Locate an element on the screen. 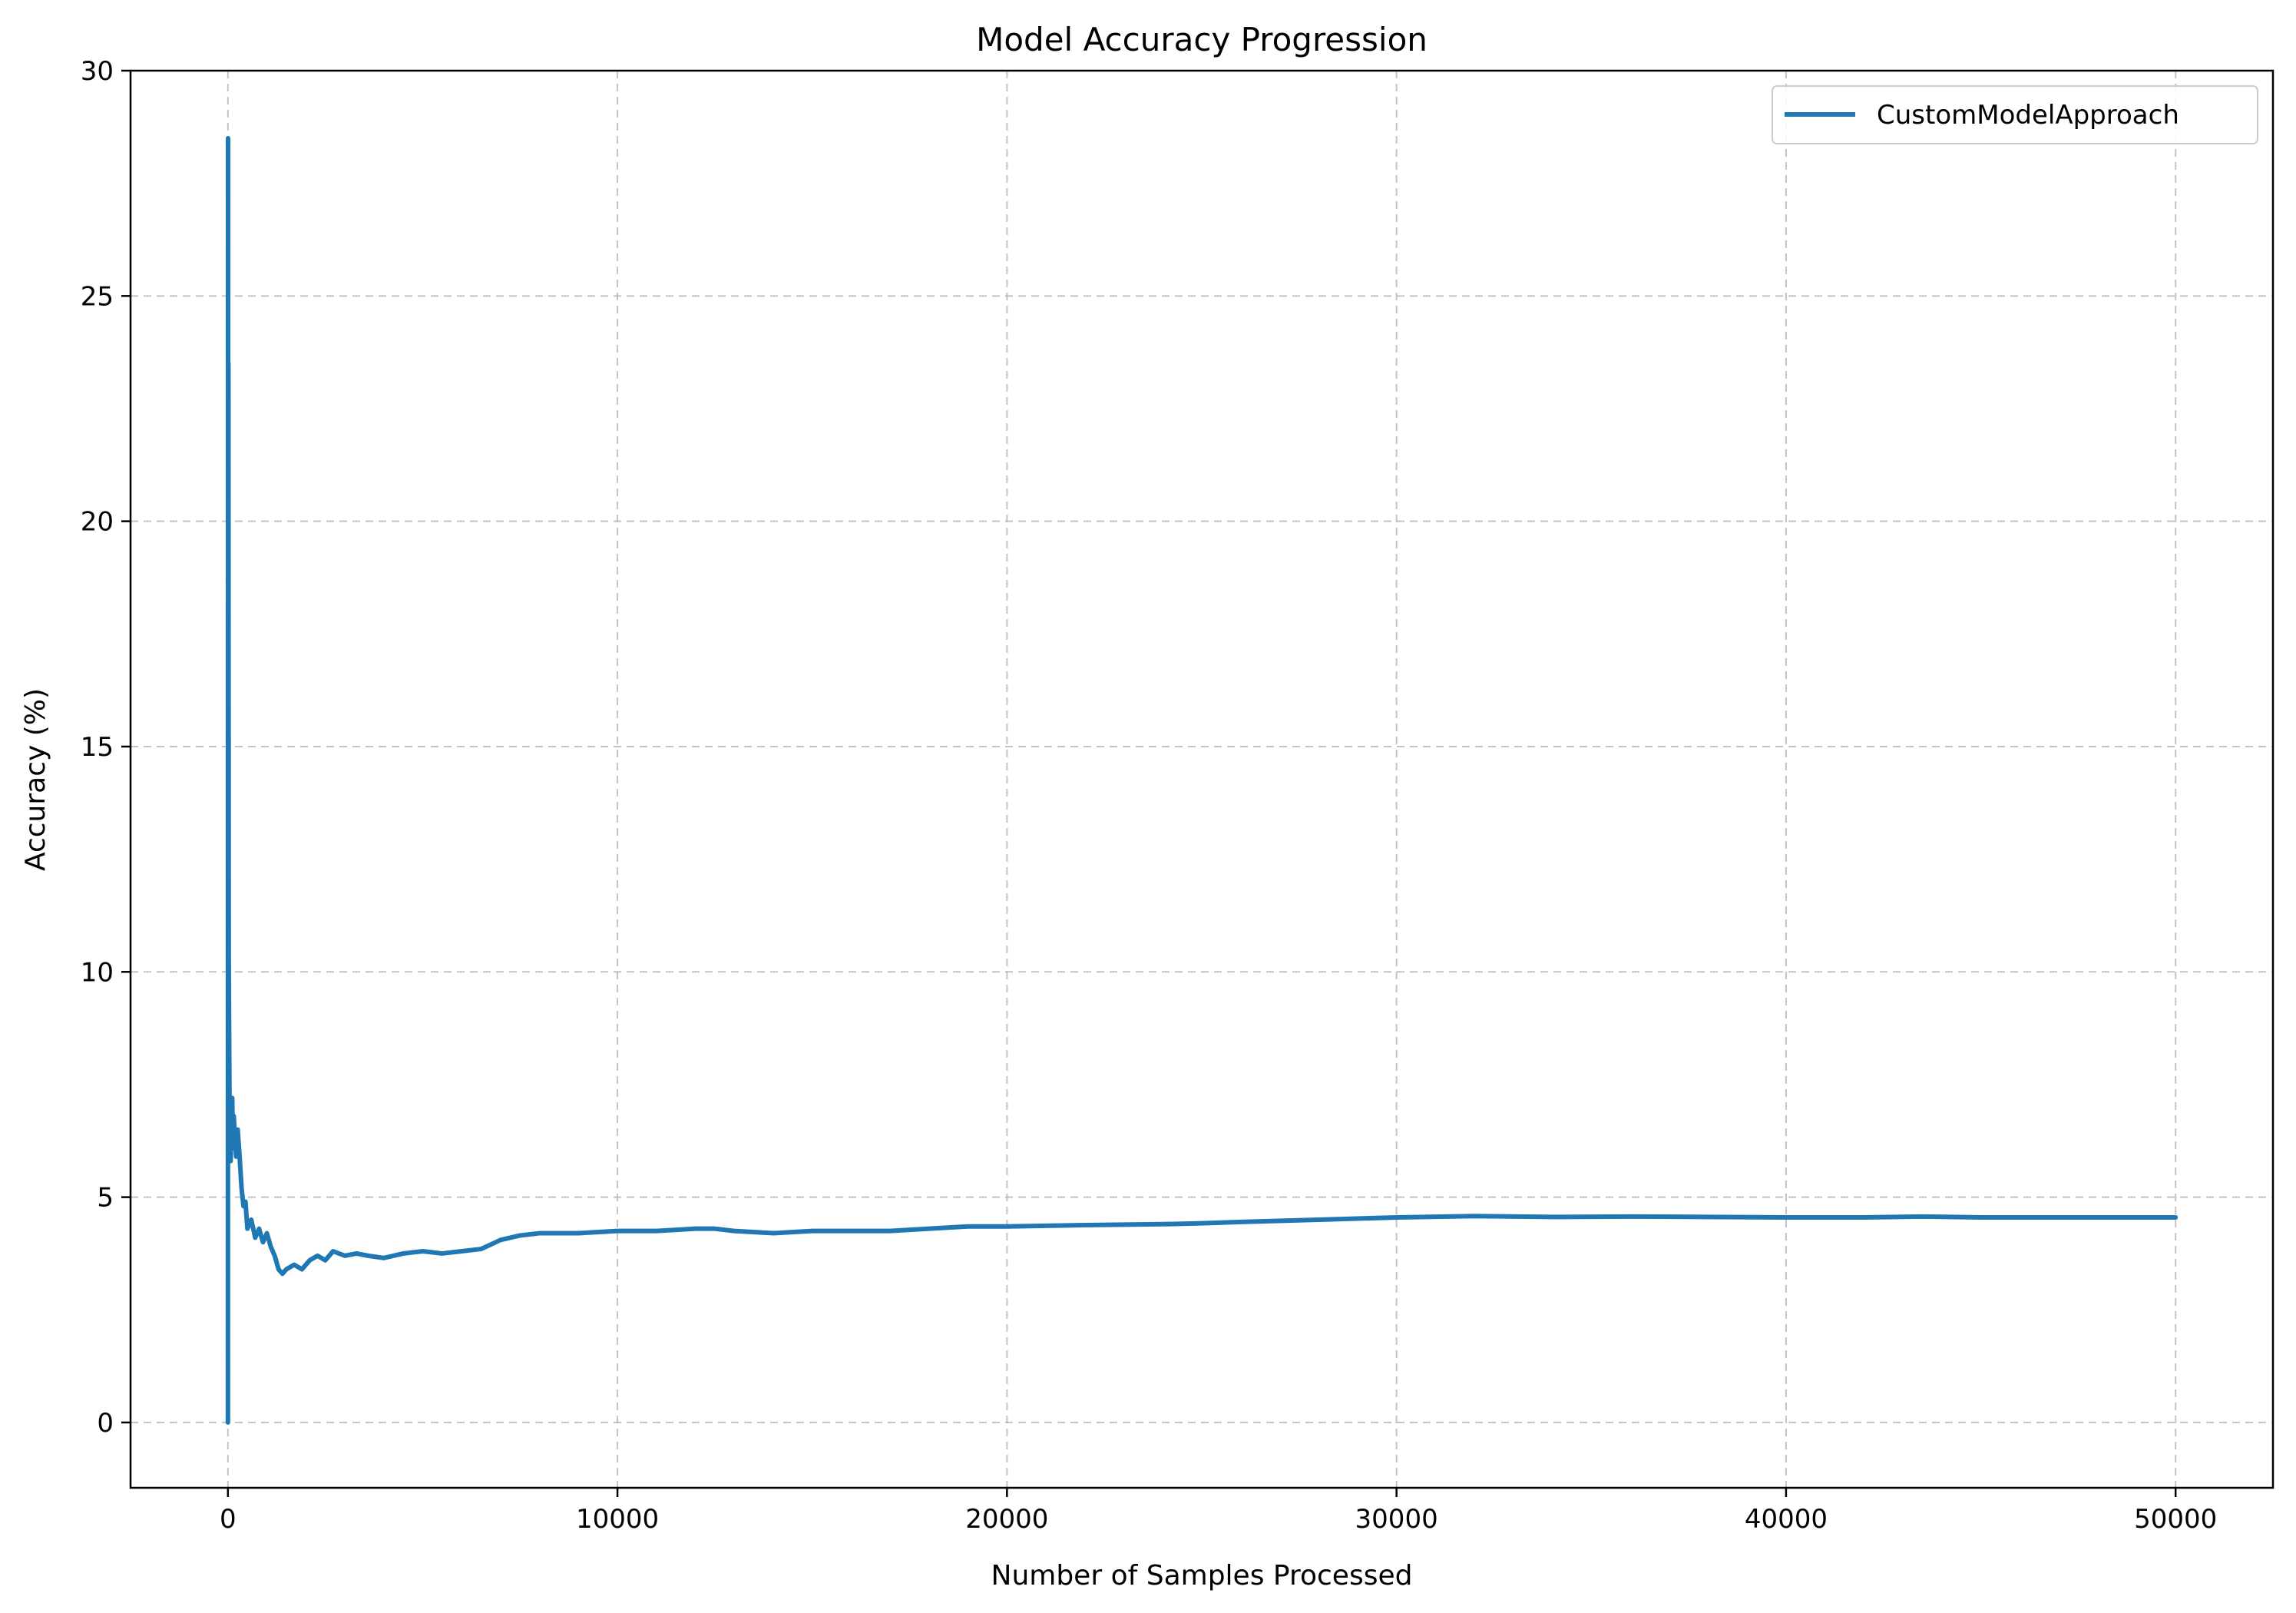 The width and height of the screenshot is (2296, 1613). legend-label: CustomModelApproach is located at coordinates (2028, 115).